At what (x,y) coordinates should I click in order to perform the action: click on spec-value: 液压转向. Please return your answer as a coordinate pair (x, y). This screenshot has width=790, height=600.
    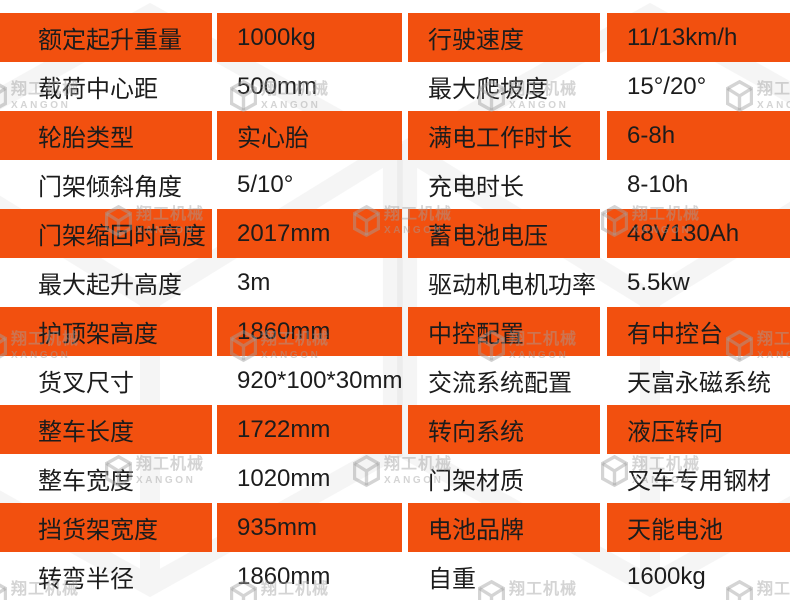
    Looking at the image, I should click on (698, 429).